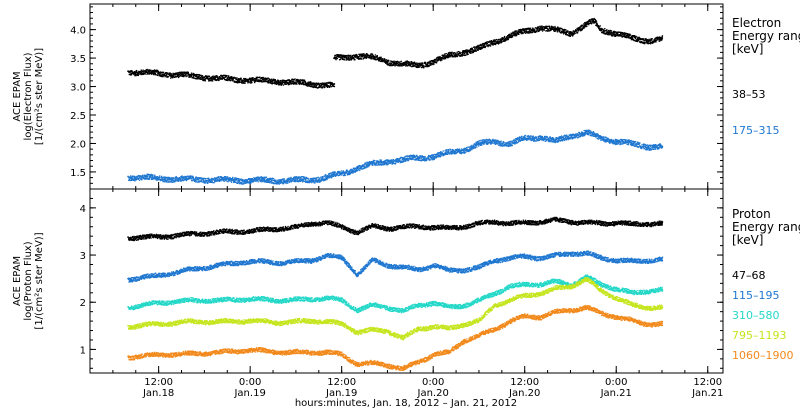 The width and height of the screenshot is (800, 410). Describe the element at coordinates (326, 84) in the screenshot. I see `series-value-marker` at that location.